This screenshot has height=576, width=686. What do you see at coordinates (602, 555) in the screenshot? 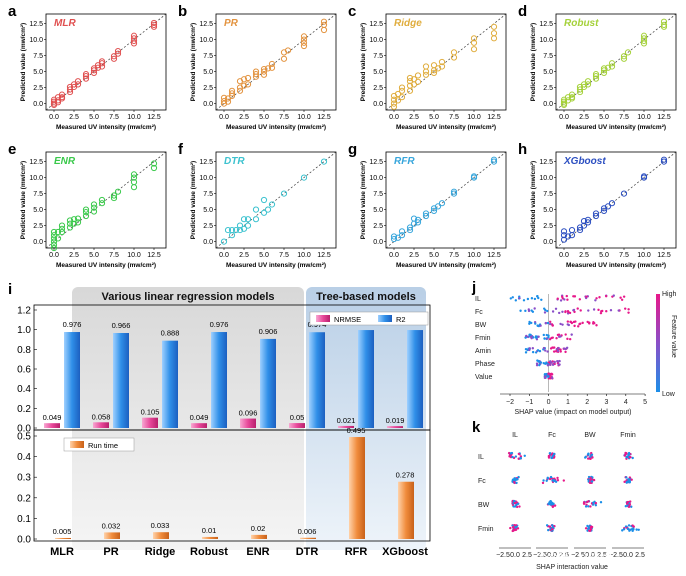
I see `interaction-x-tick-label: 2.5` at bounding box center [602, 555].